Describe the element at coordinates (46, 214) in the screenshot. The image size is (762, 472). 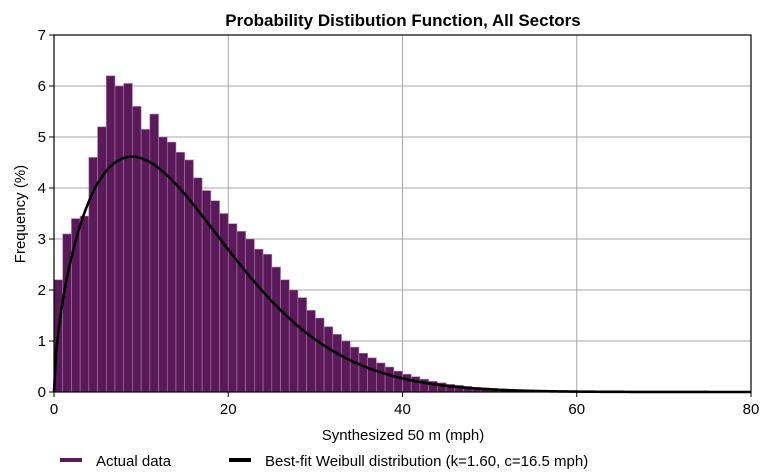
I see `y-axis-ticks: 0 1 2 3 4 5 6 7` at that location.